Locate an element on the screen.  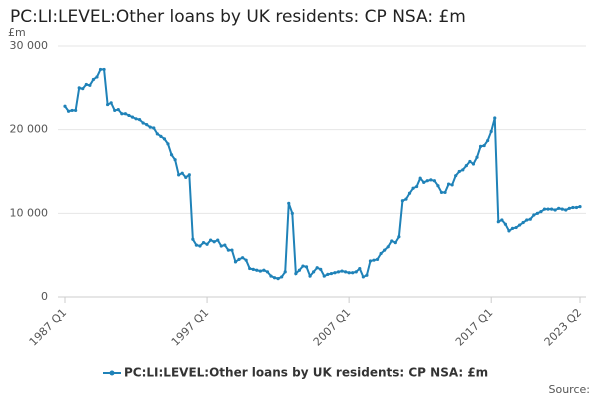
legend-marker is located at coordinates (112, 373).